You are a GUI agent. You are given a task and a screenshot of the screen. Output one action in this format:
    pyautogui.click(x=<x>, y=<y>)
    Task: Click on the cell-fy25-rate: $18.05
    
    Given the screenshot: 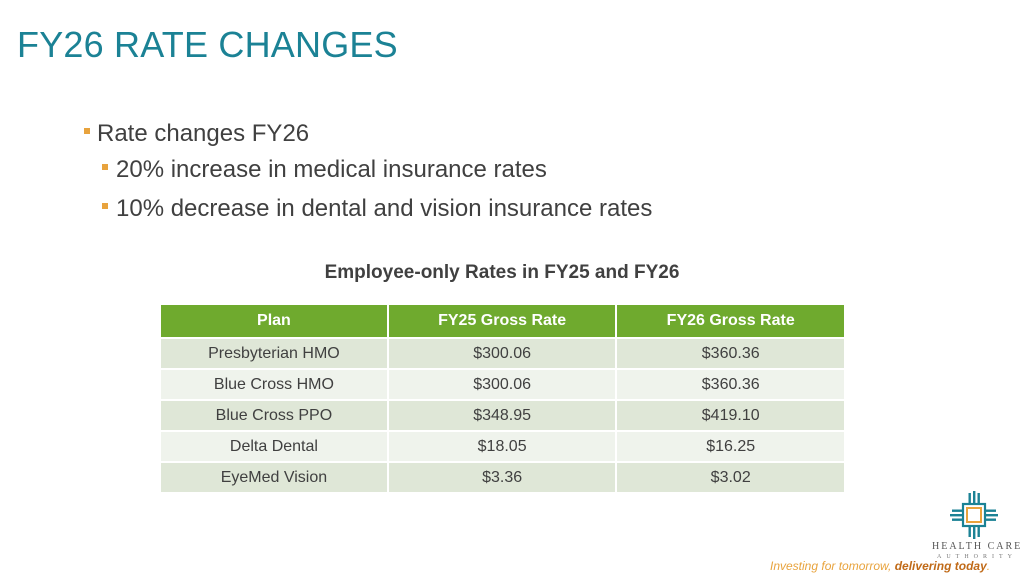 What is the action you would take?
    pyautogui.click(x=502, y=447)
    